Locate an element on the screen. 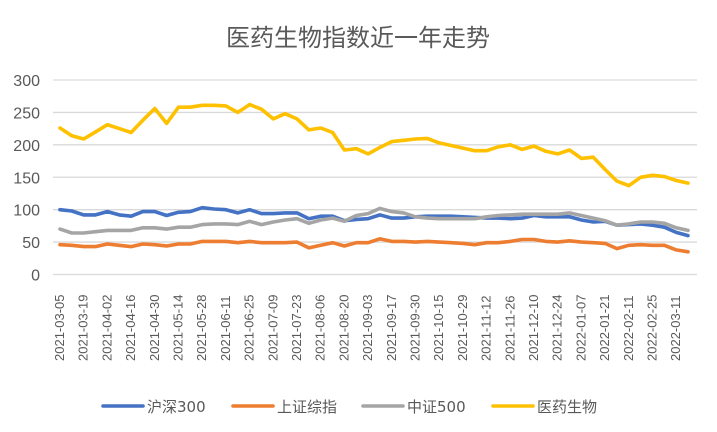 This screenshot has width=717, height=432. x-tick-label: 2022-02-25 is located at coordinates (652, 328).